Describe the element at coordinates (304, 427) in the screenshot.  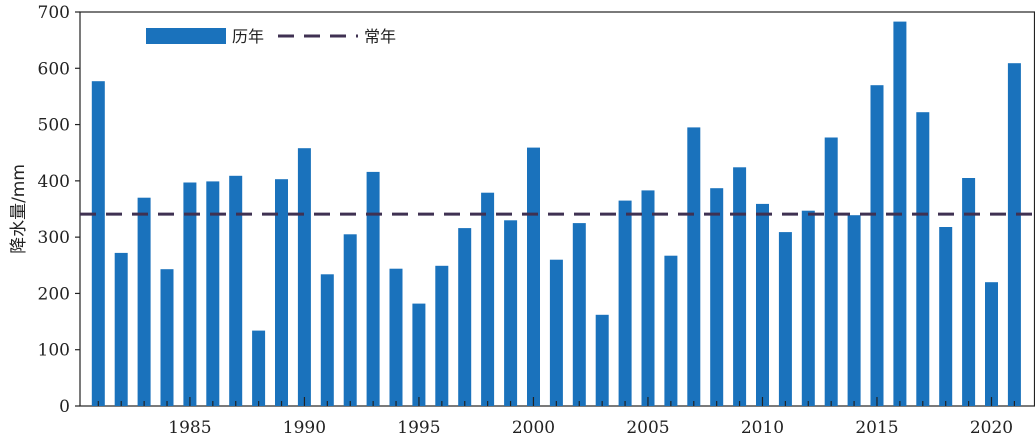
I see `x-tick-label-1990: 1990` at that location.